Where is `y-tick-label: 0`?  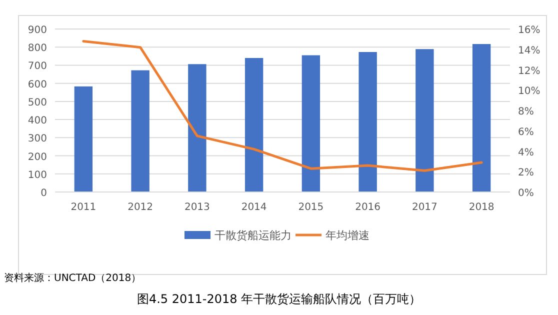 y-tick-label: 0 is located at coordinates (43, 193).